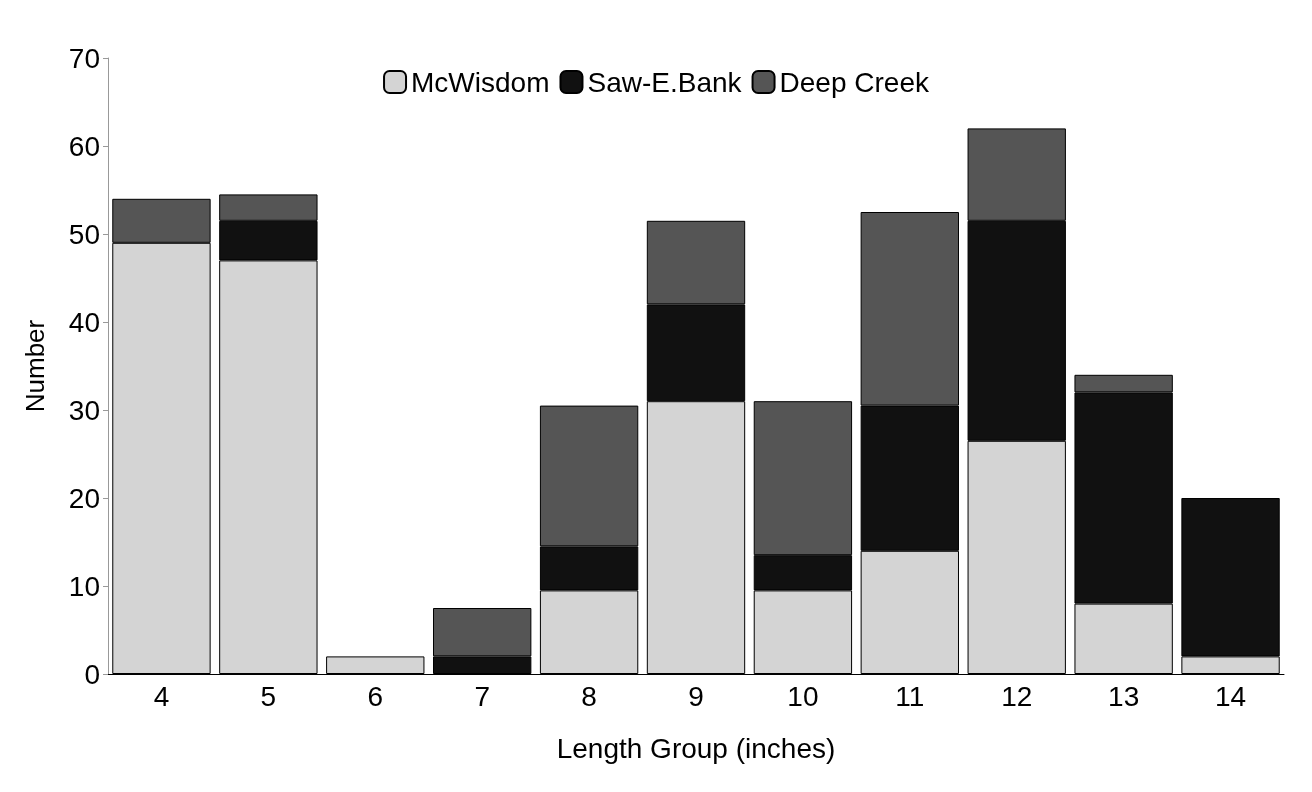  What do you see at coordinates (84, 322) in the screenshot?
I see `y-tick-label: 40` at bounding box center [84, 322].